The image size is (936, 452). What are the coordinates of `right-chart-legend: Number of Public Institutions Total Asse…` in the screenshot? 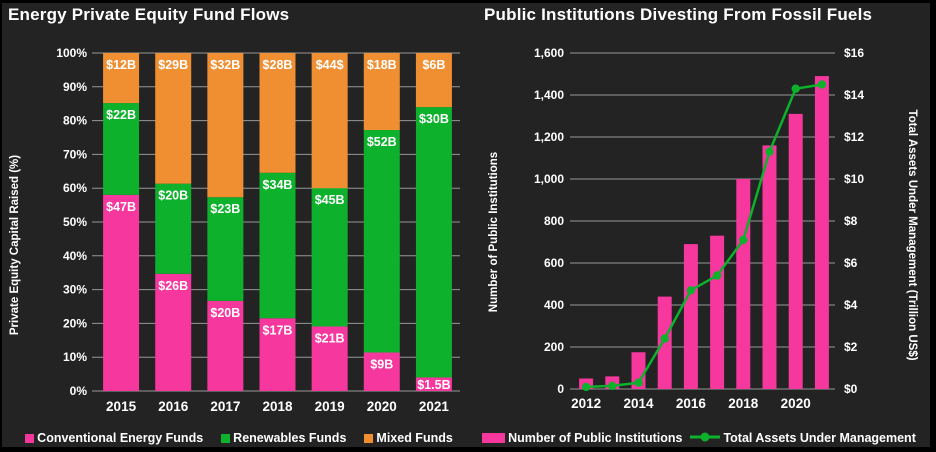 It's located at (699, 438).